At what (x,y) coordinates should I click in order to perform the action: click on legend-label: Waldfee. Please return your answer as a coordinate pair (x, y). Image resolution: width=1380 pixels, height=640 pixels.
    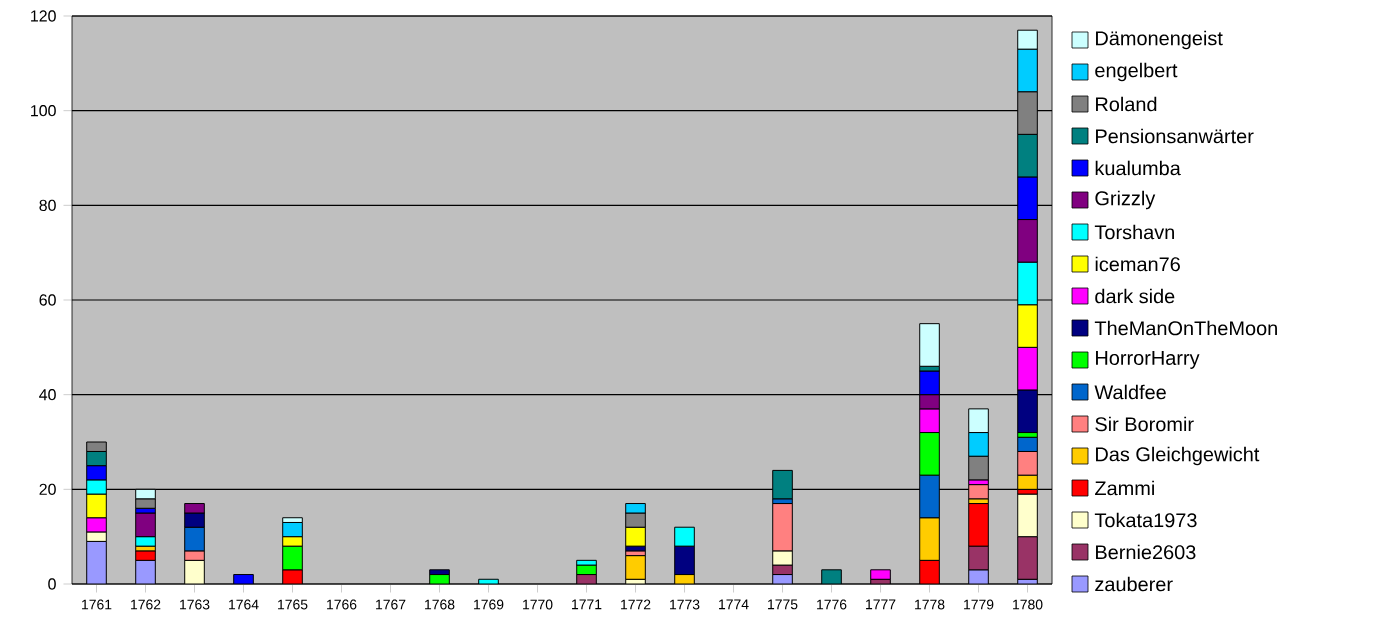
    Looking at the image, I should click on (1130, 392).